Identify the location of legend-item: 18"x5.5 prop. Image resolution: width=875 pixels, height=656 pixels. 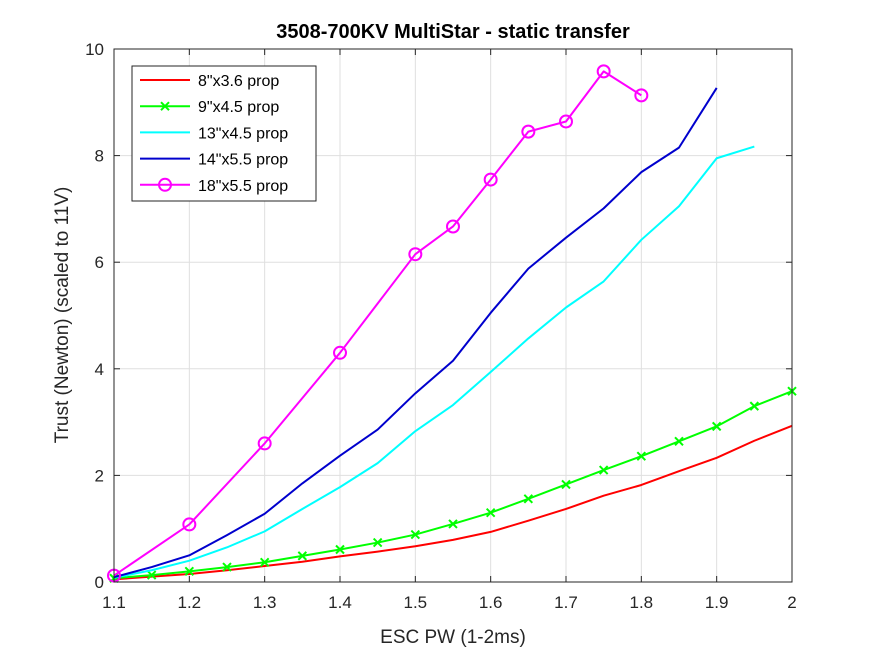
(214, 186).